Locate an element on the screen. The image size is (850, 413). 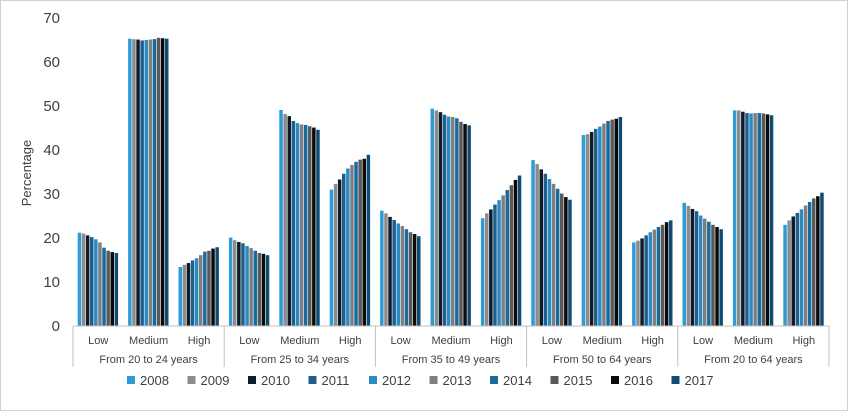
y-tick-label: 0 is located at coordinates (56, 326).